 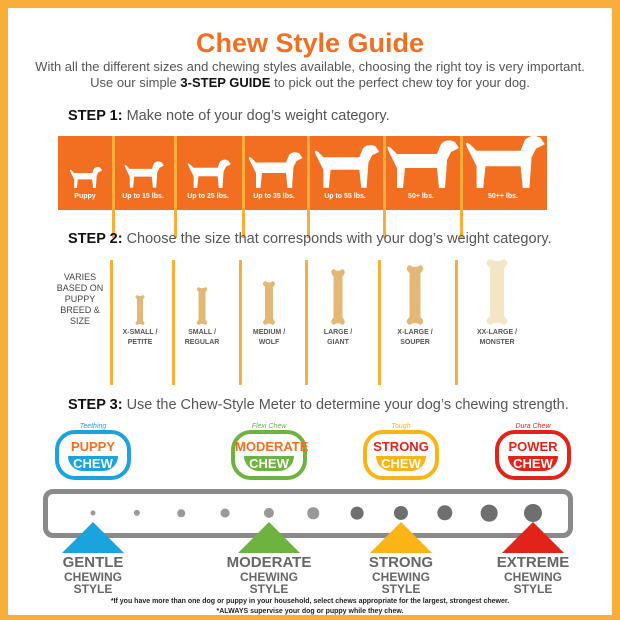 I want to click on size-name: GIANT, so click(x=338, y=342).